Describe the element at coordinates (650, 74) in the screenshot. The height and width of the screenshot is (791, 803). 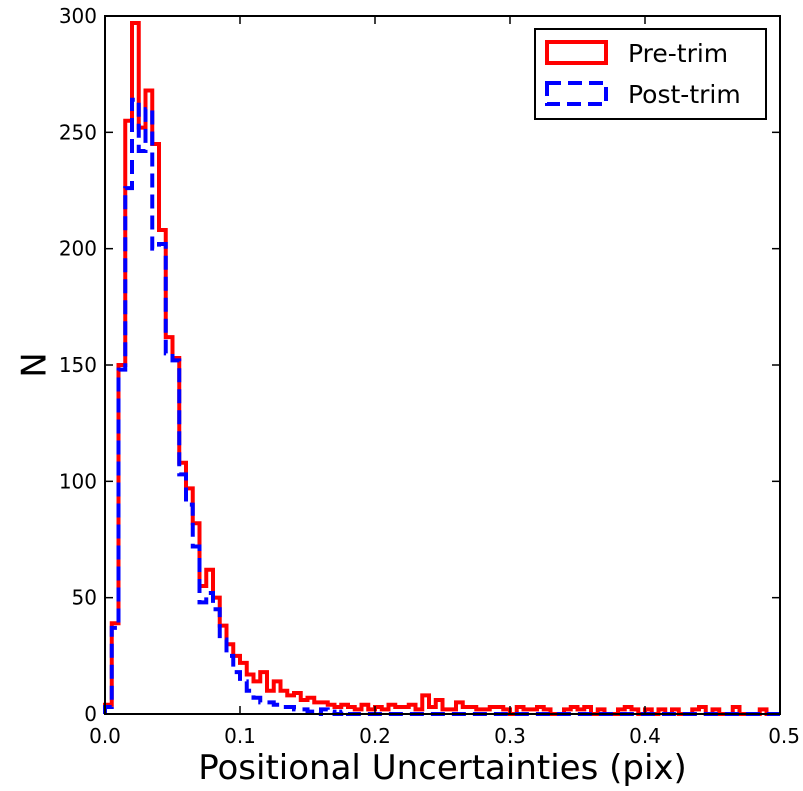
I see `legend: Pre-trim Post-trim` at that location.